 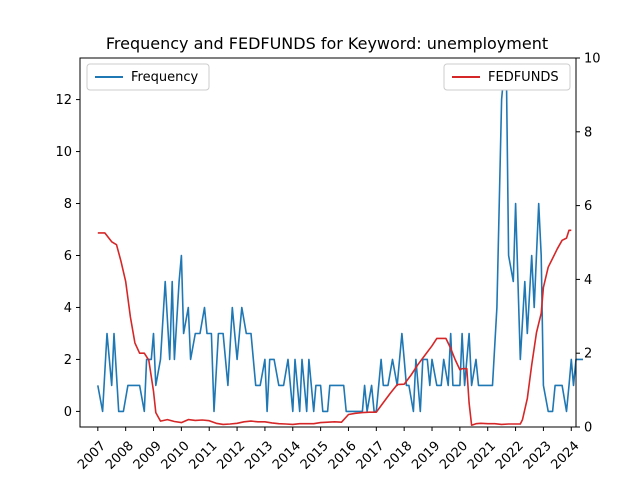 What do you see at coordinates (68, 204) in the screenshot?
I see `y-left-tick-label: 8` at bounding box center [68, 204].